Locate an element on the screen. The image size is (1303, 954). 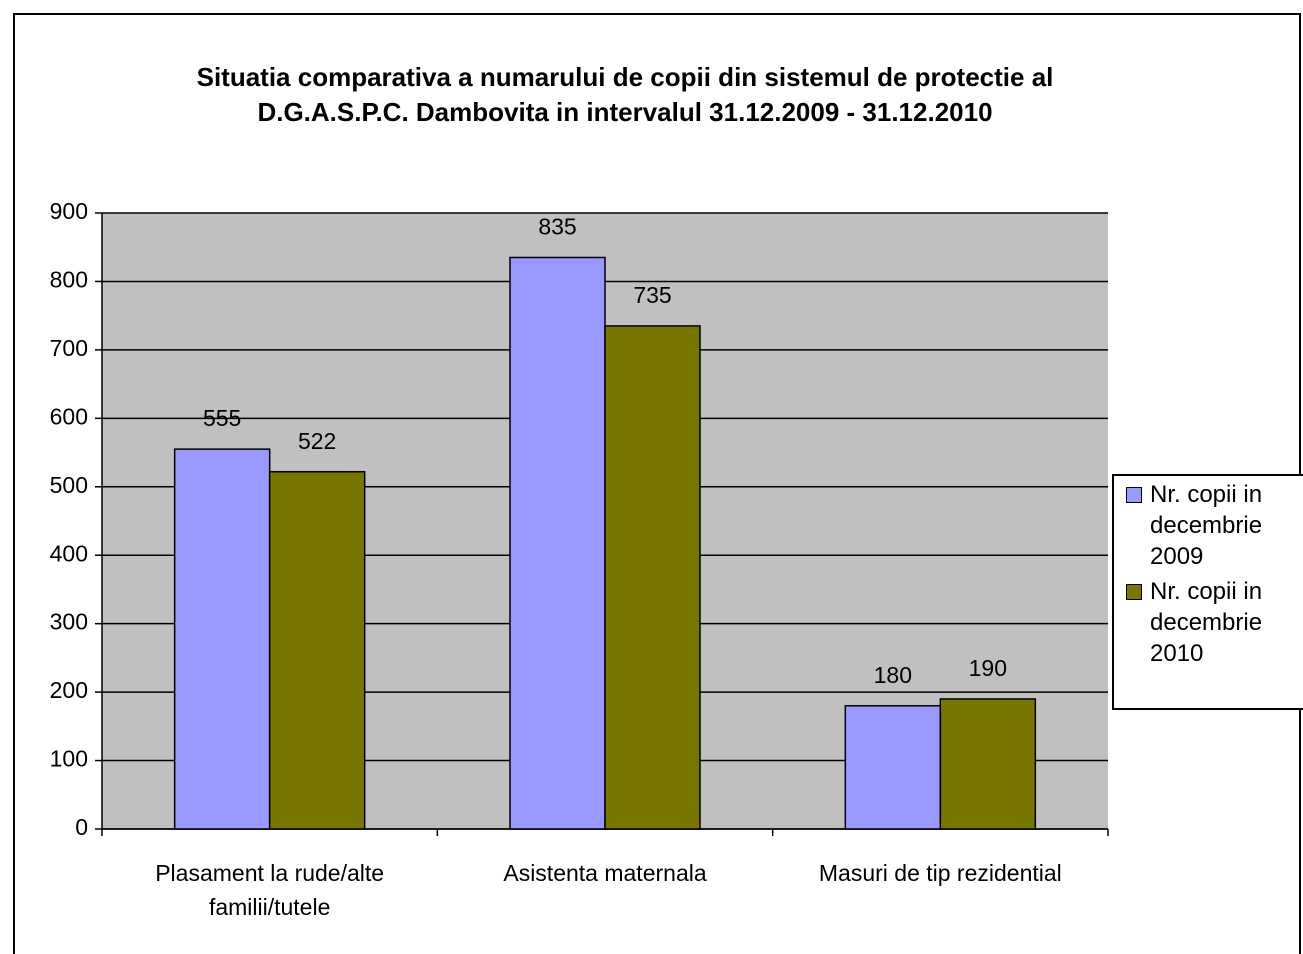
data-label: 180 is located at coordinates (893, 675).